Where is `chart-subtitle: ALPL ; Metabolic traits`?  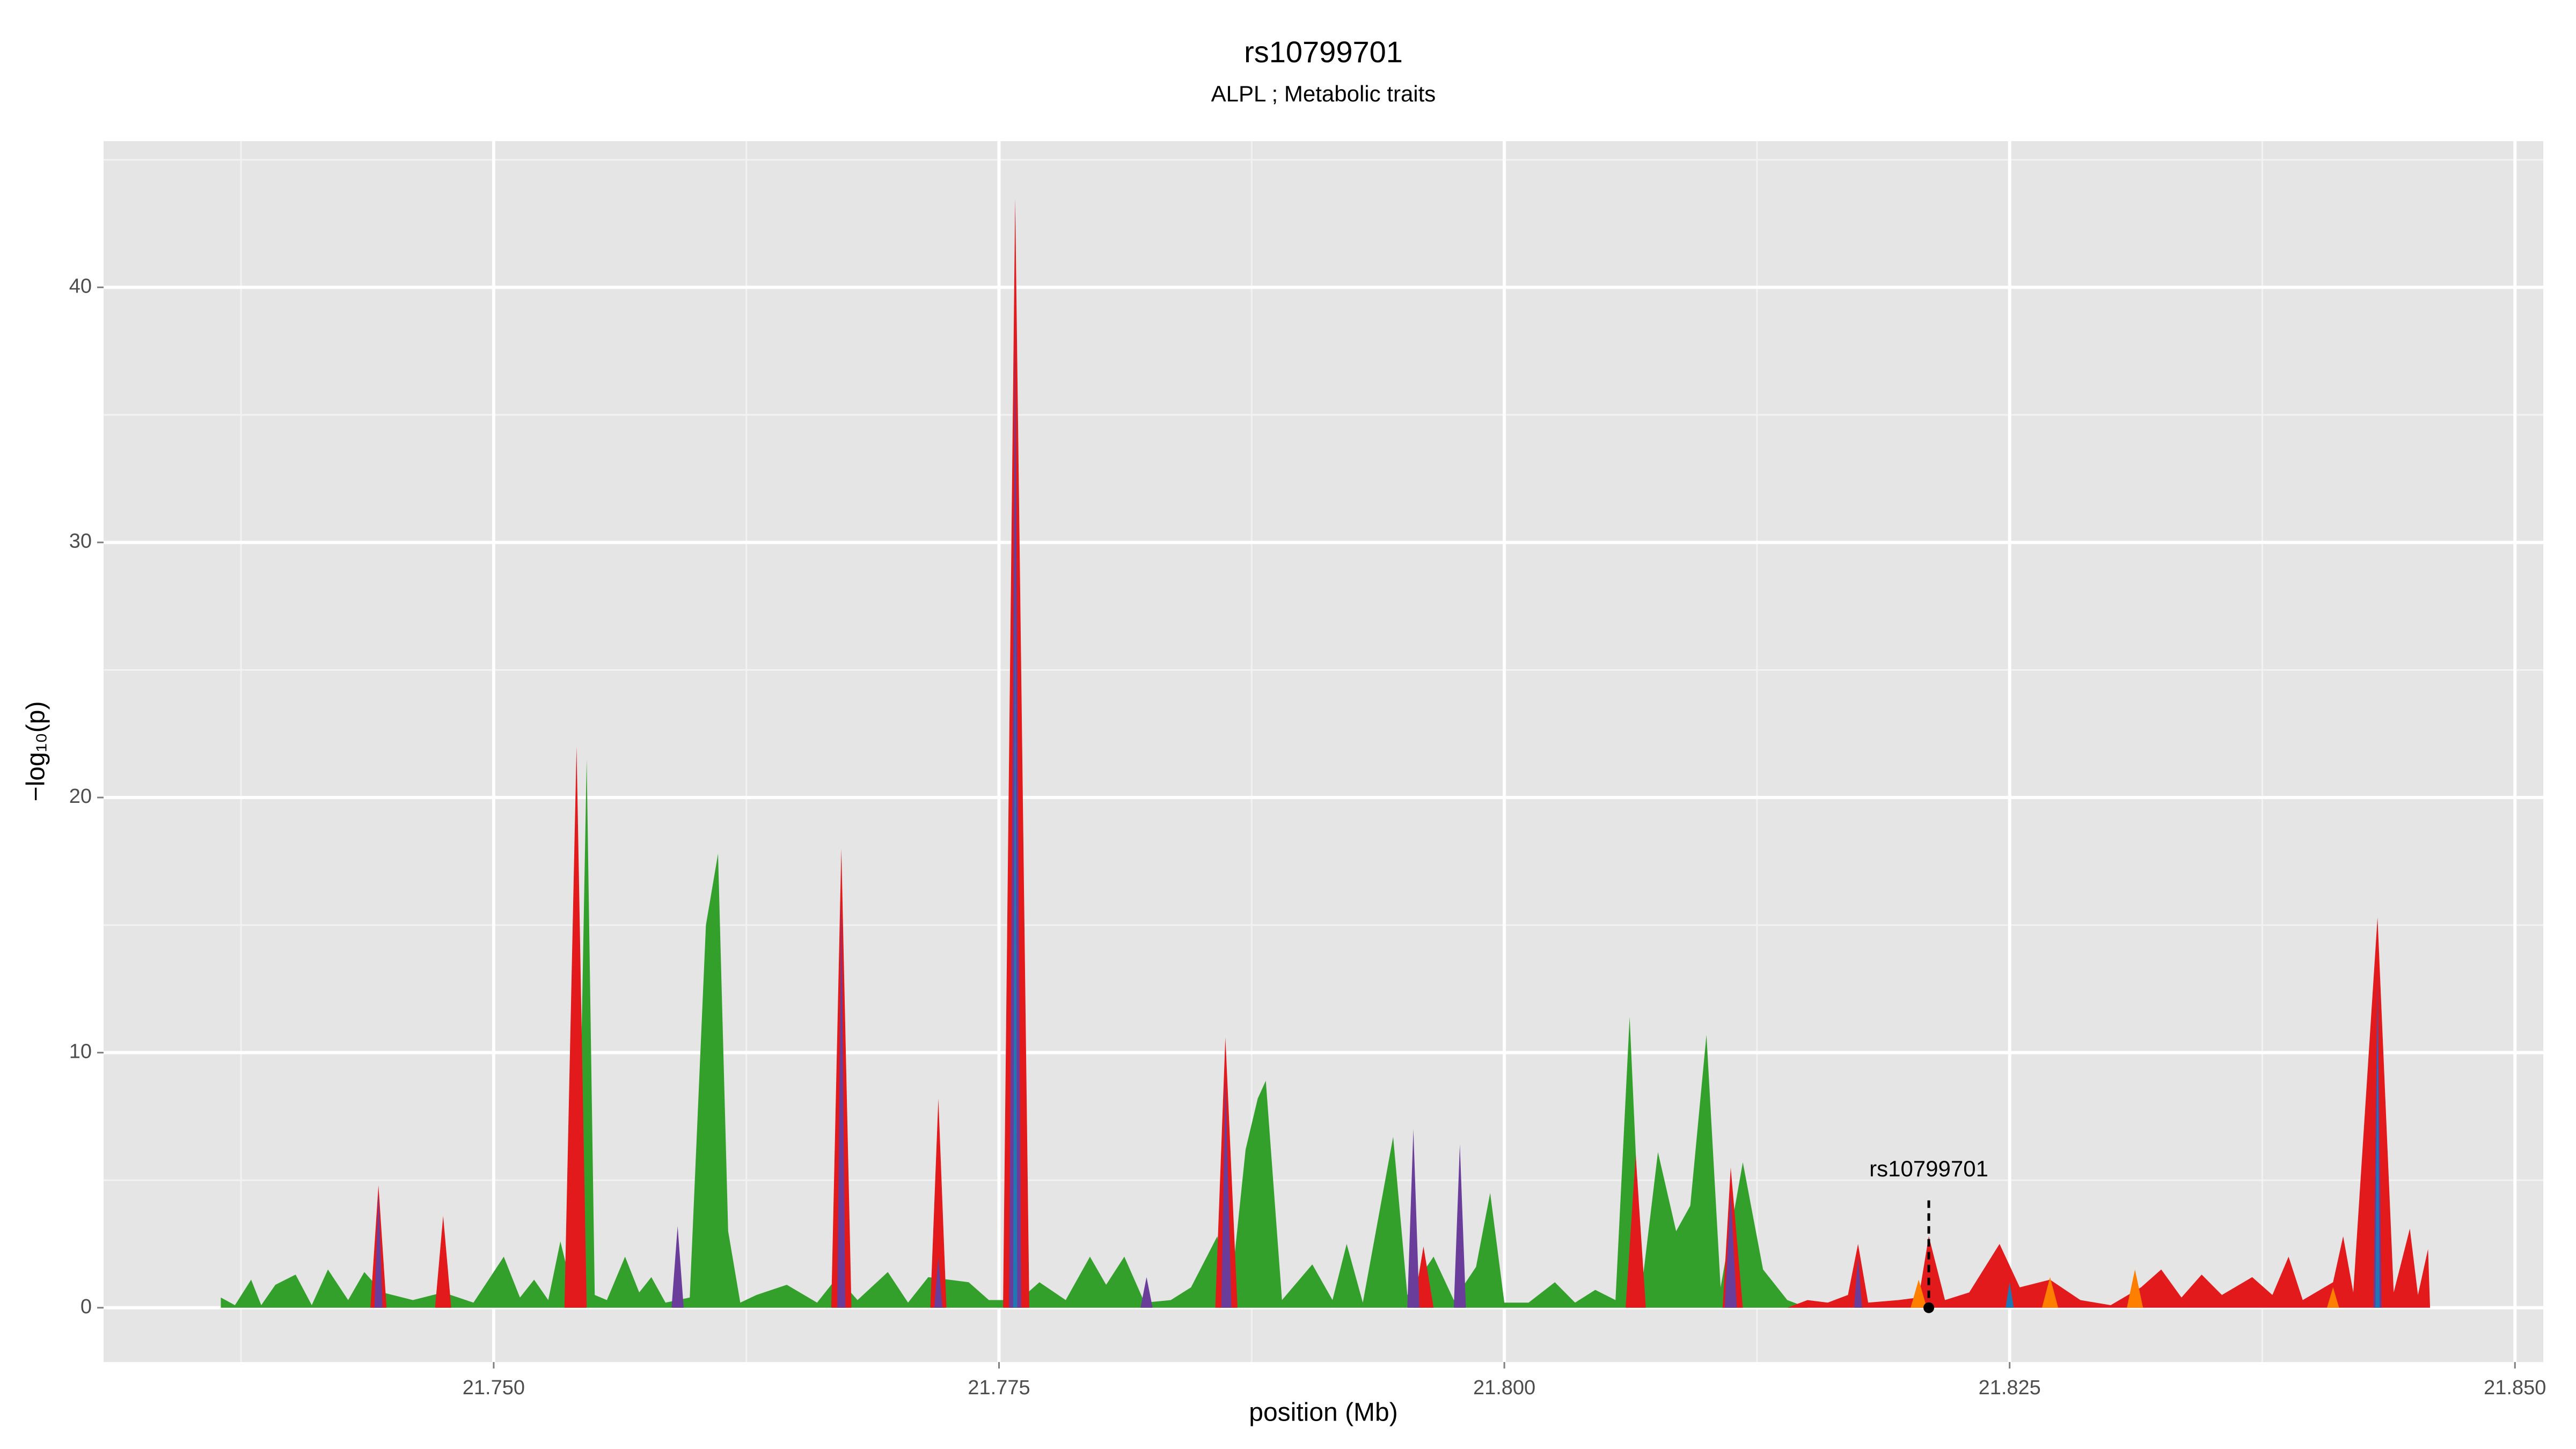 chart-subtitle: ALPL ; Metabolic traits is located at coordinates (1323, 93).